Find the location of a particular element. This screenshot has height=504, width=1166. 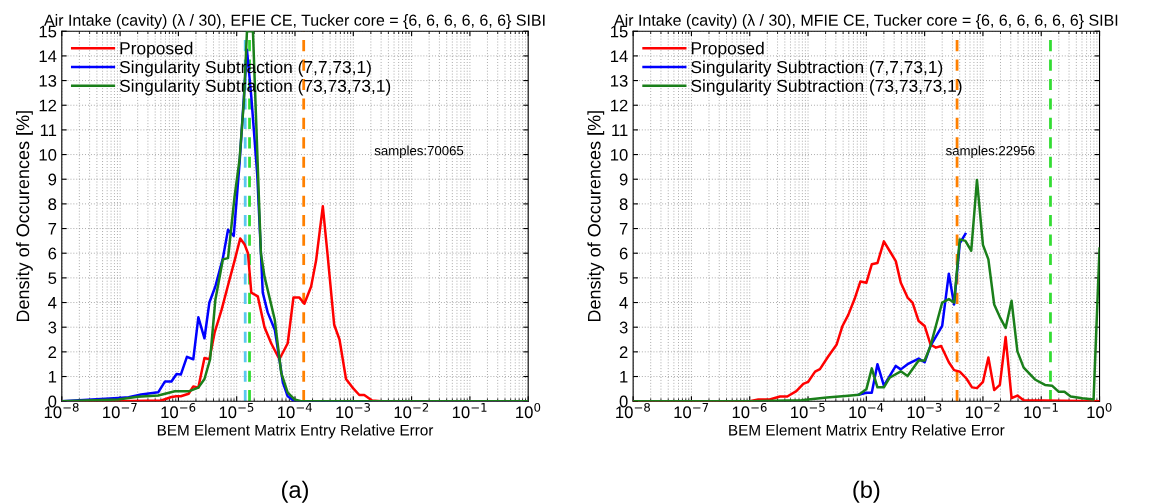

annotation: samples:22956 is located at coordinates (990, 151).